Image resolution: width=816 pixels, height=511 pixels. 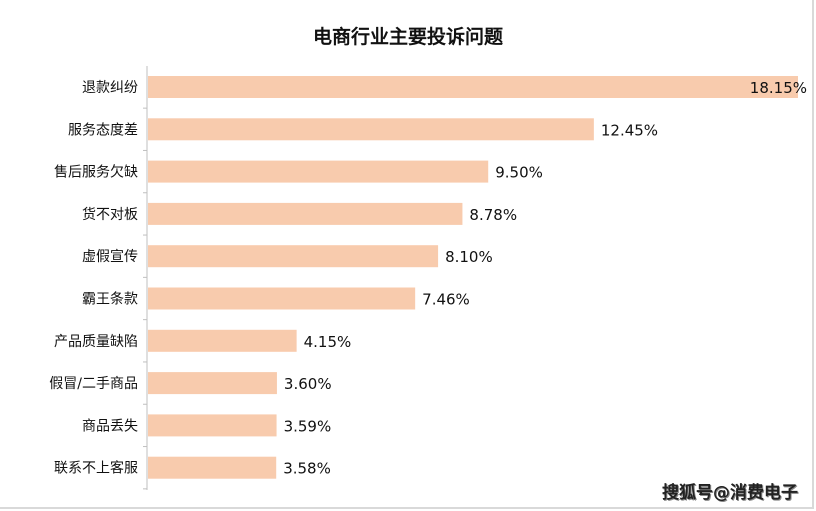 I want to click on data-label: 8.78%, so click(x=493, y=215).